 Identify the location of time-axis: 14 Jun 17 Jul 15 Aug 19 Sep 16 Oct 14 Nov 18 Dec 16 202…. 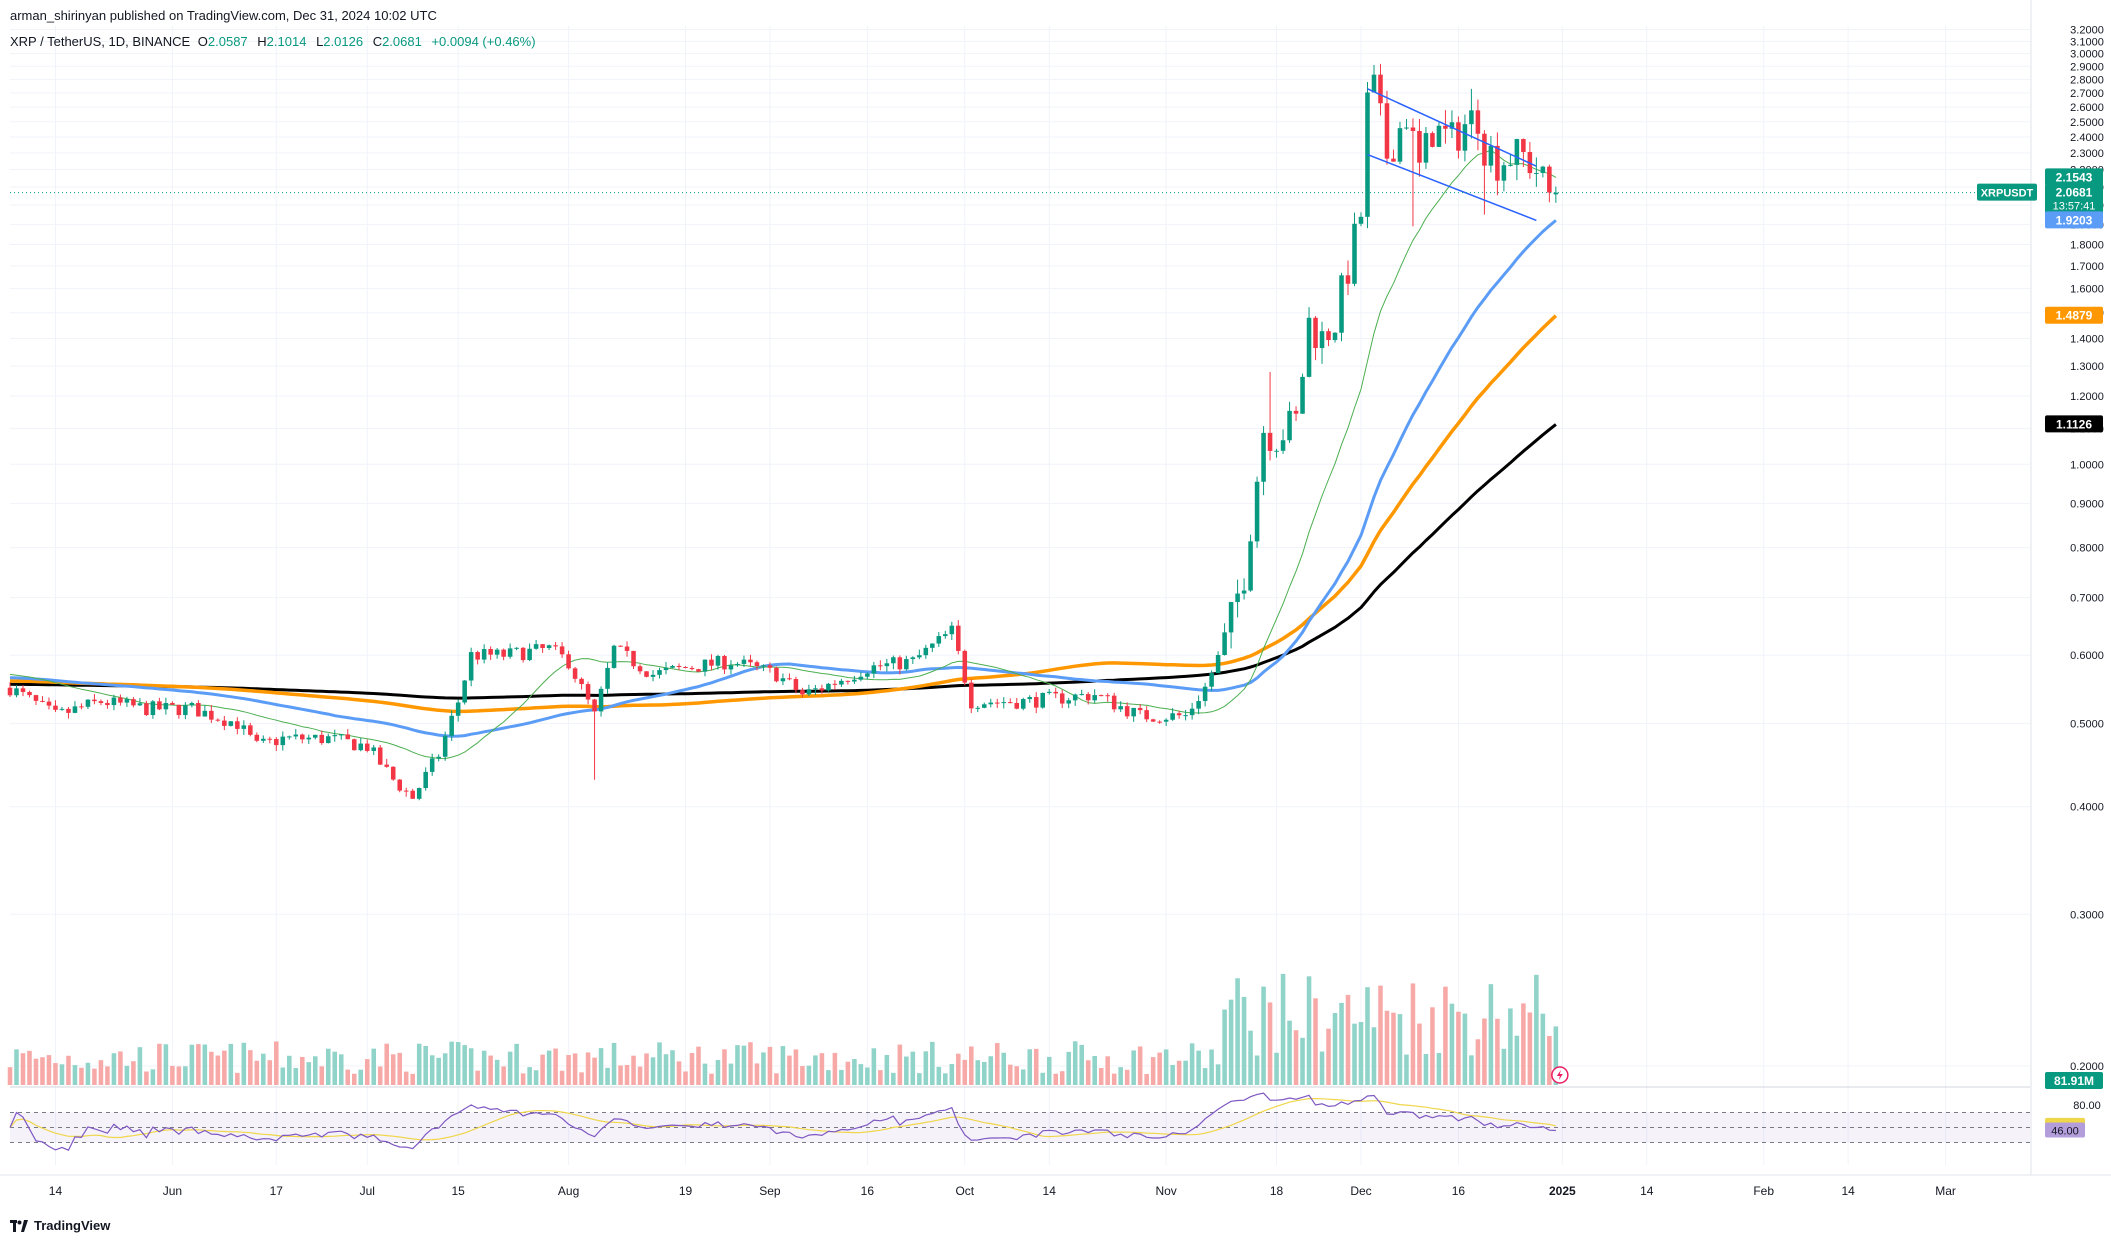
(1055, 1186).